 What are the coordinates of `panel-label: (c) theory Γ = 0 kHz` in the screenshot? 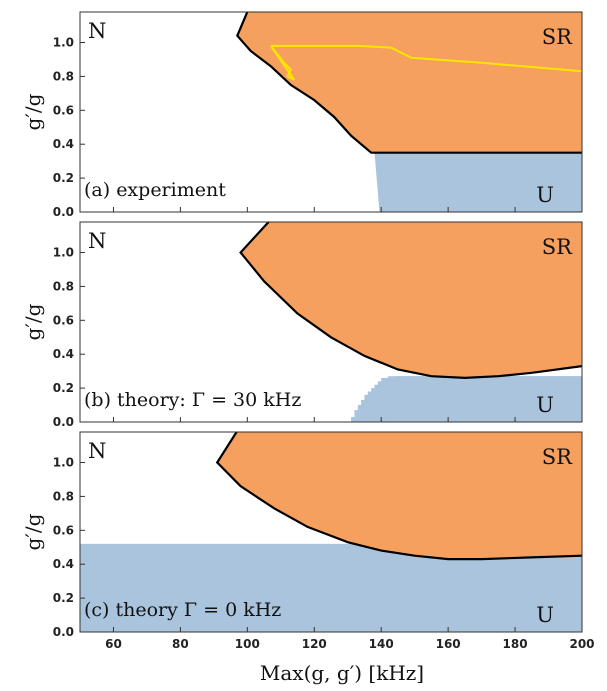 It's located at (182, 610).